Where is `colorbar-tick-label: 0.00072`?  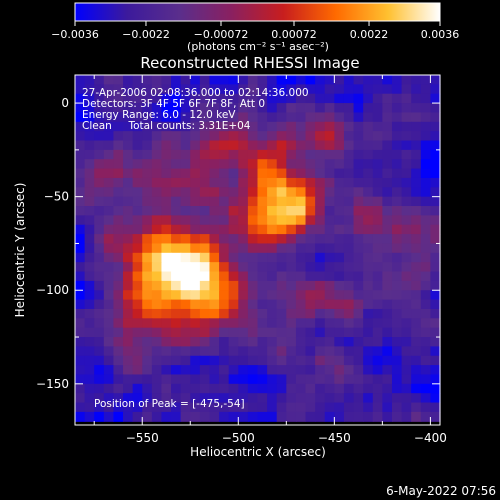
colorbar-tick-label: 0.00072 is located at coordinates (294, 34).